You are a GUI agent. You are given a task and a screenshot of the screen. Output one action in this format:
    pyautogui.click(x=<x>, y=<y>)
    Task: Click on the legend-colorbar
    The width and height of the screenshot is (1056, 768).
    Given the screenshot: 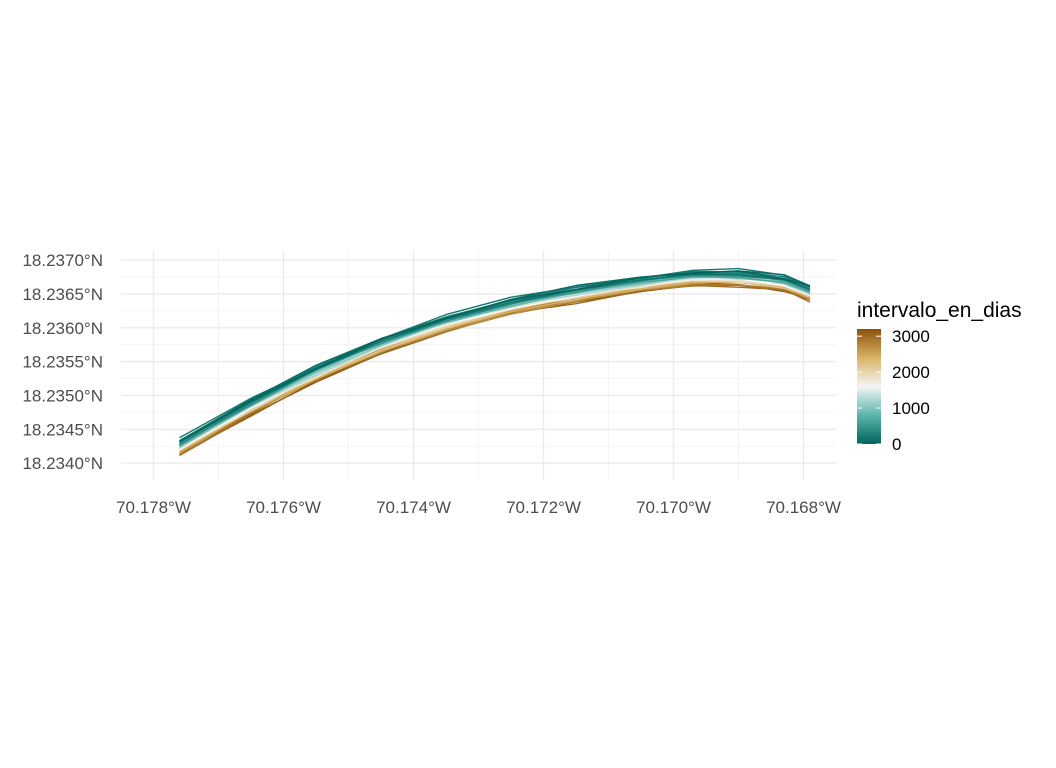 What is the action you would take?
    pyautogui.click(x=869, y=386)
    